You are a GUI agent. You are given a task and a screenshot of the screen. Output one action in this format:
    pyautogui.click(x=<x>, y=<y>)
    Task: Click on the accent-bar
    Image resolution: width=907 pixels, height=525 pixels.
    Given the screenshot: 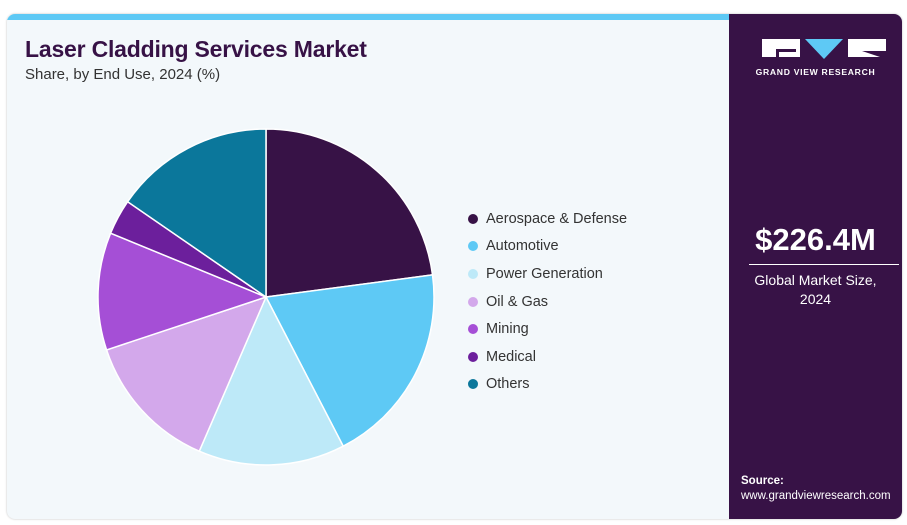 What is the action you would take?
    pyautogui.click(x=368, y=17)
    